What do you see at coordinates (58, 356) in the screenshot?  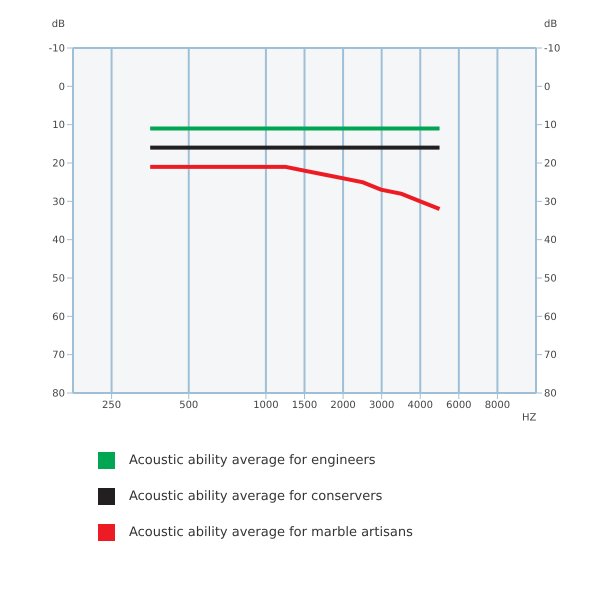 I see `y-tick-label: 70` at bounding box center [58, 356].